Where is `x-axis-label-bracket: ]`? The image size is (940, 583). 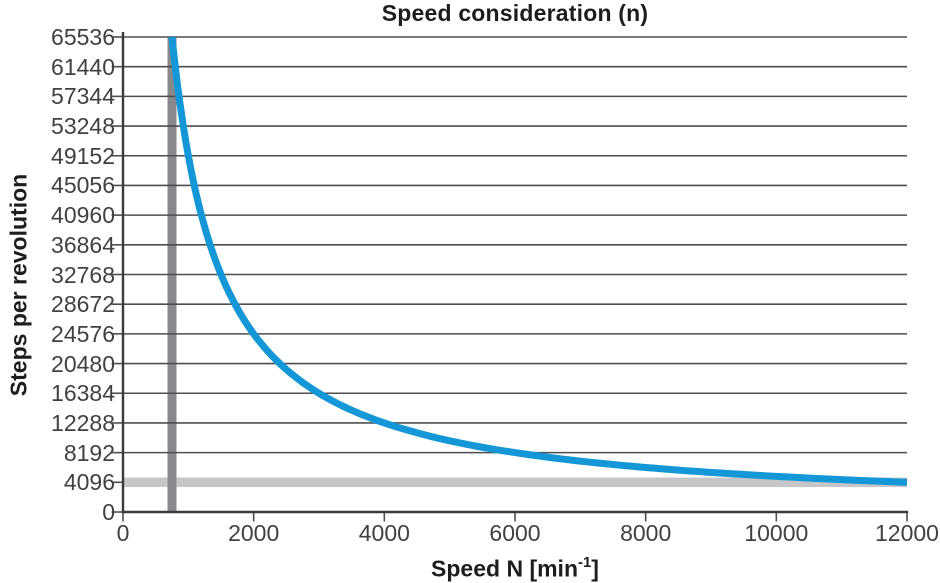 x-axis-label-bracket: ] is located at coordinates (595, 568).